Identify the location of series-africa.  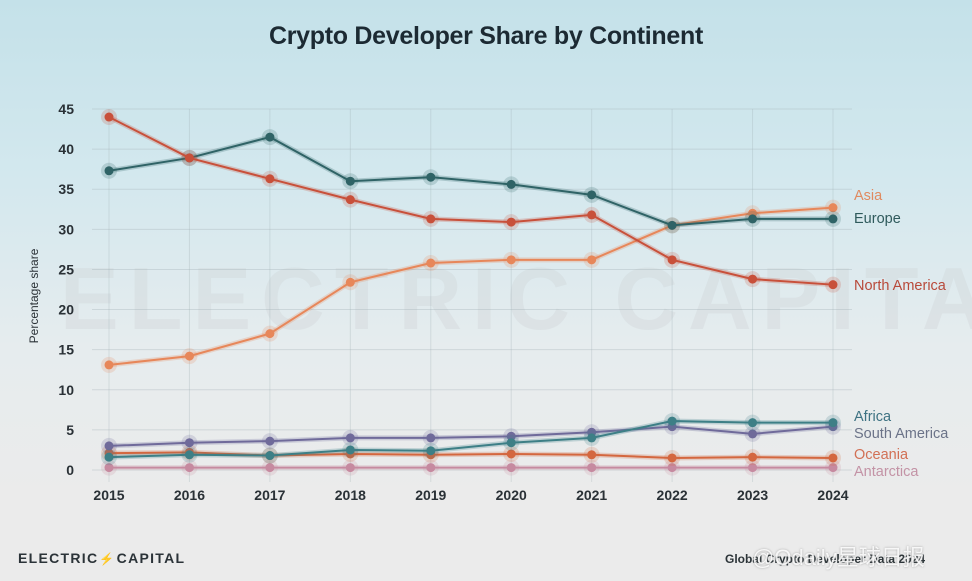
(471, 439).